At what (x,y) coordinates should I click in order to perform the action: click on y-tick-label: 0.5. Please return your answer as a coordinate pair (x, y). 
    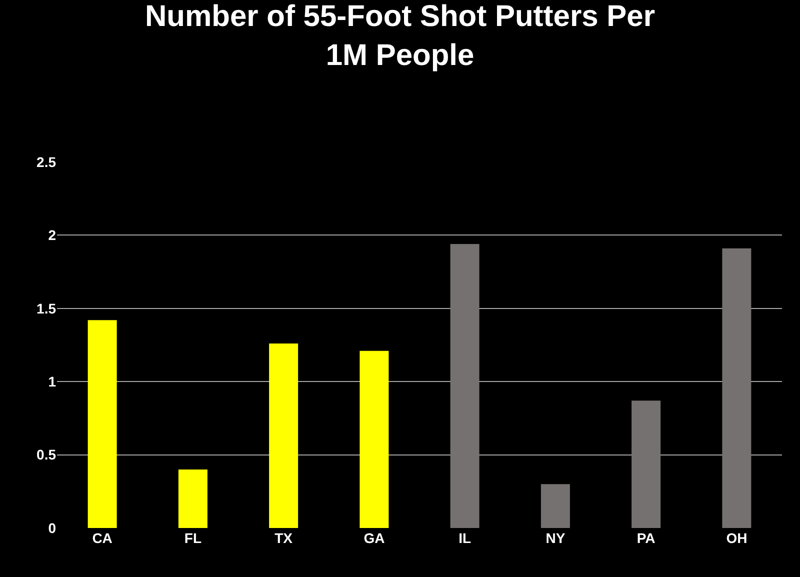
    Looking at the image, I should click on (46, 454).